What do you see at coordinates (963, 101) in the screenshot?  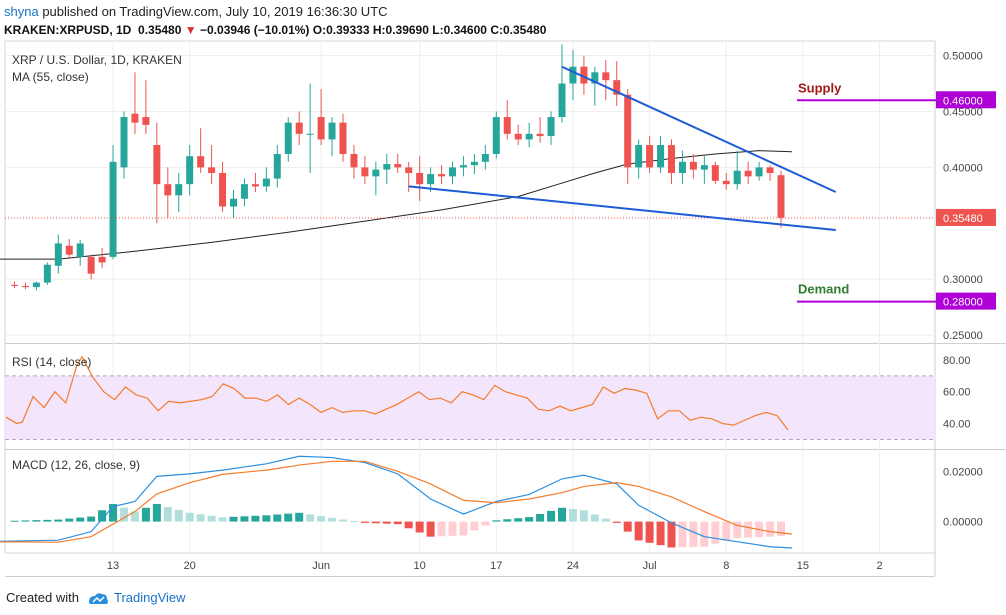 I see `supply-badge-text: 0.46000` at bounding box center [963, 101].